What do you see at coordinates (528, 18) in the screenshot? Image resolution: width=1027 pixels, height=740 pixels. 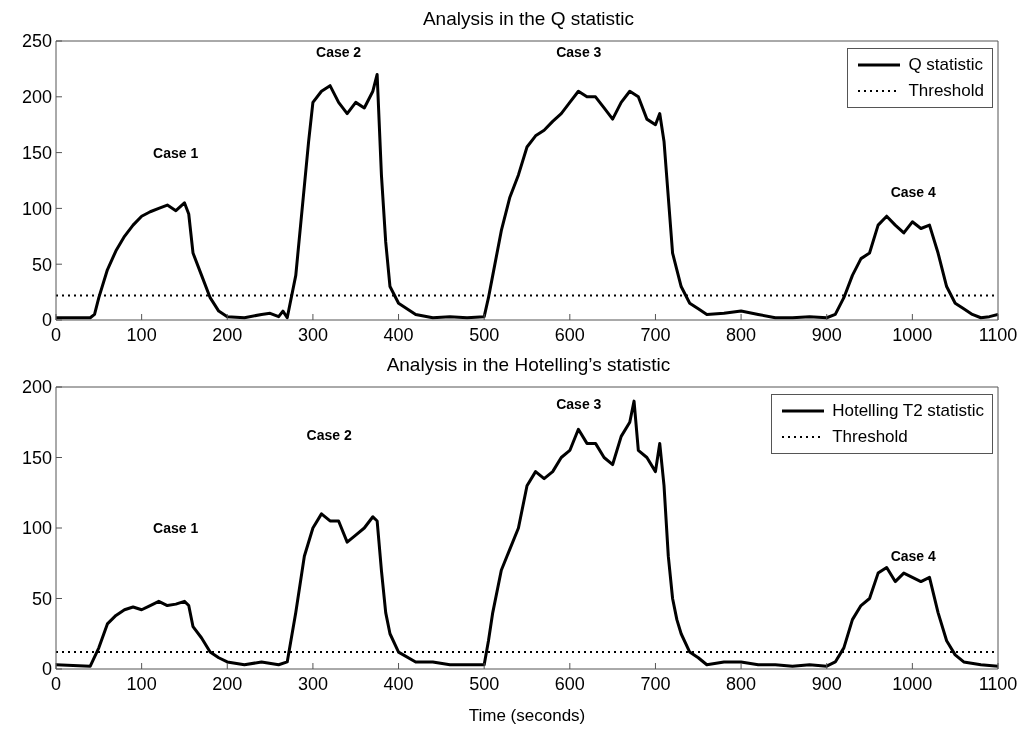 I see `chart-title: Analysis in the Q statistic` at bounding box center [528, 18].